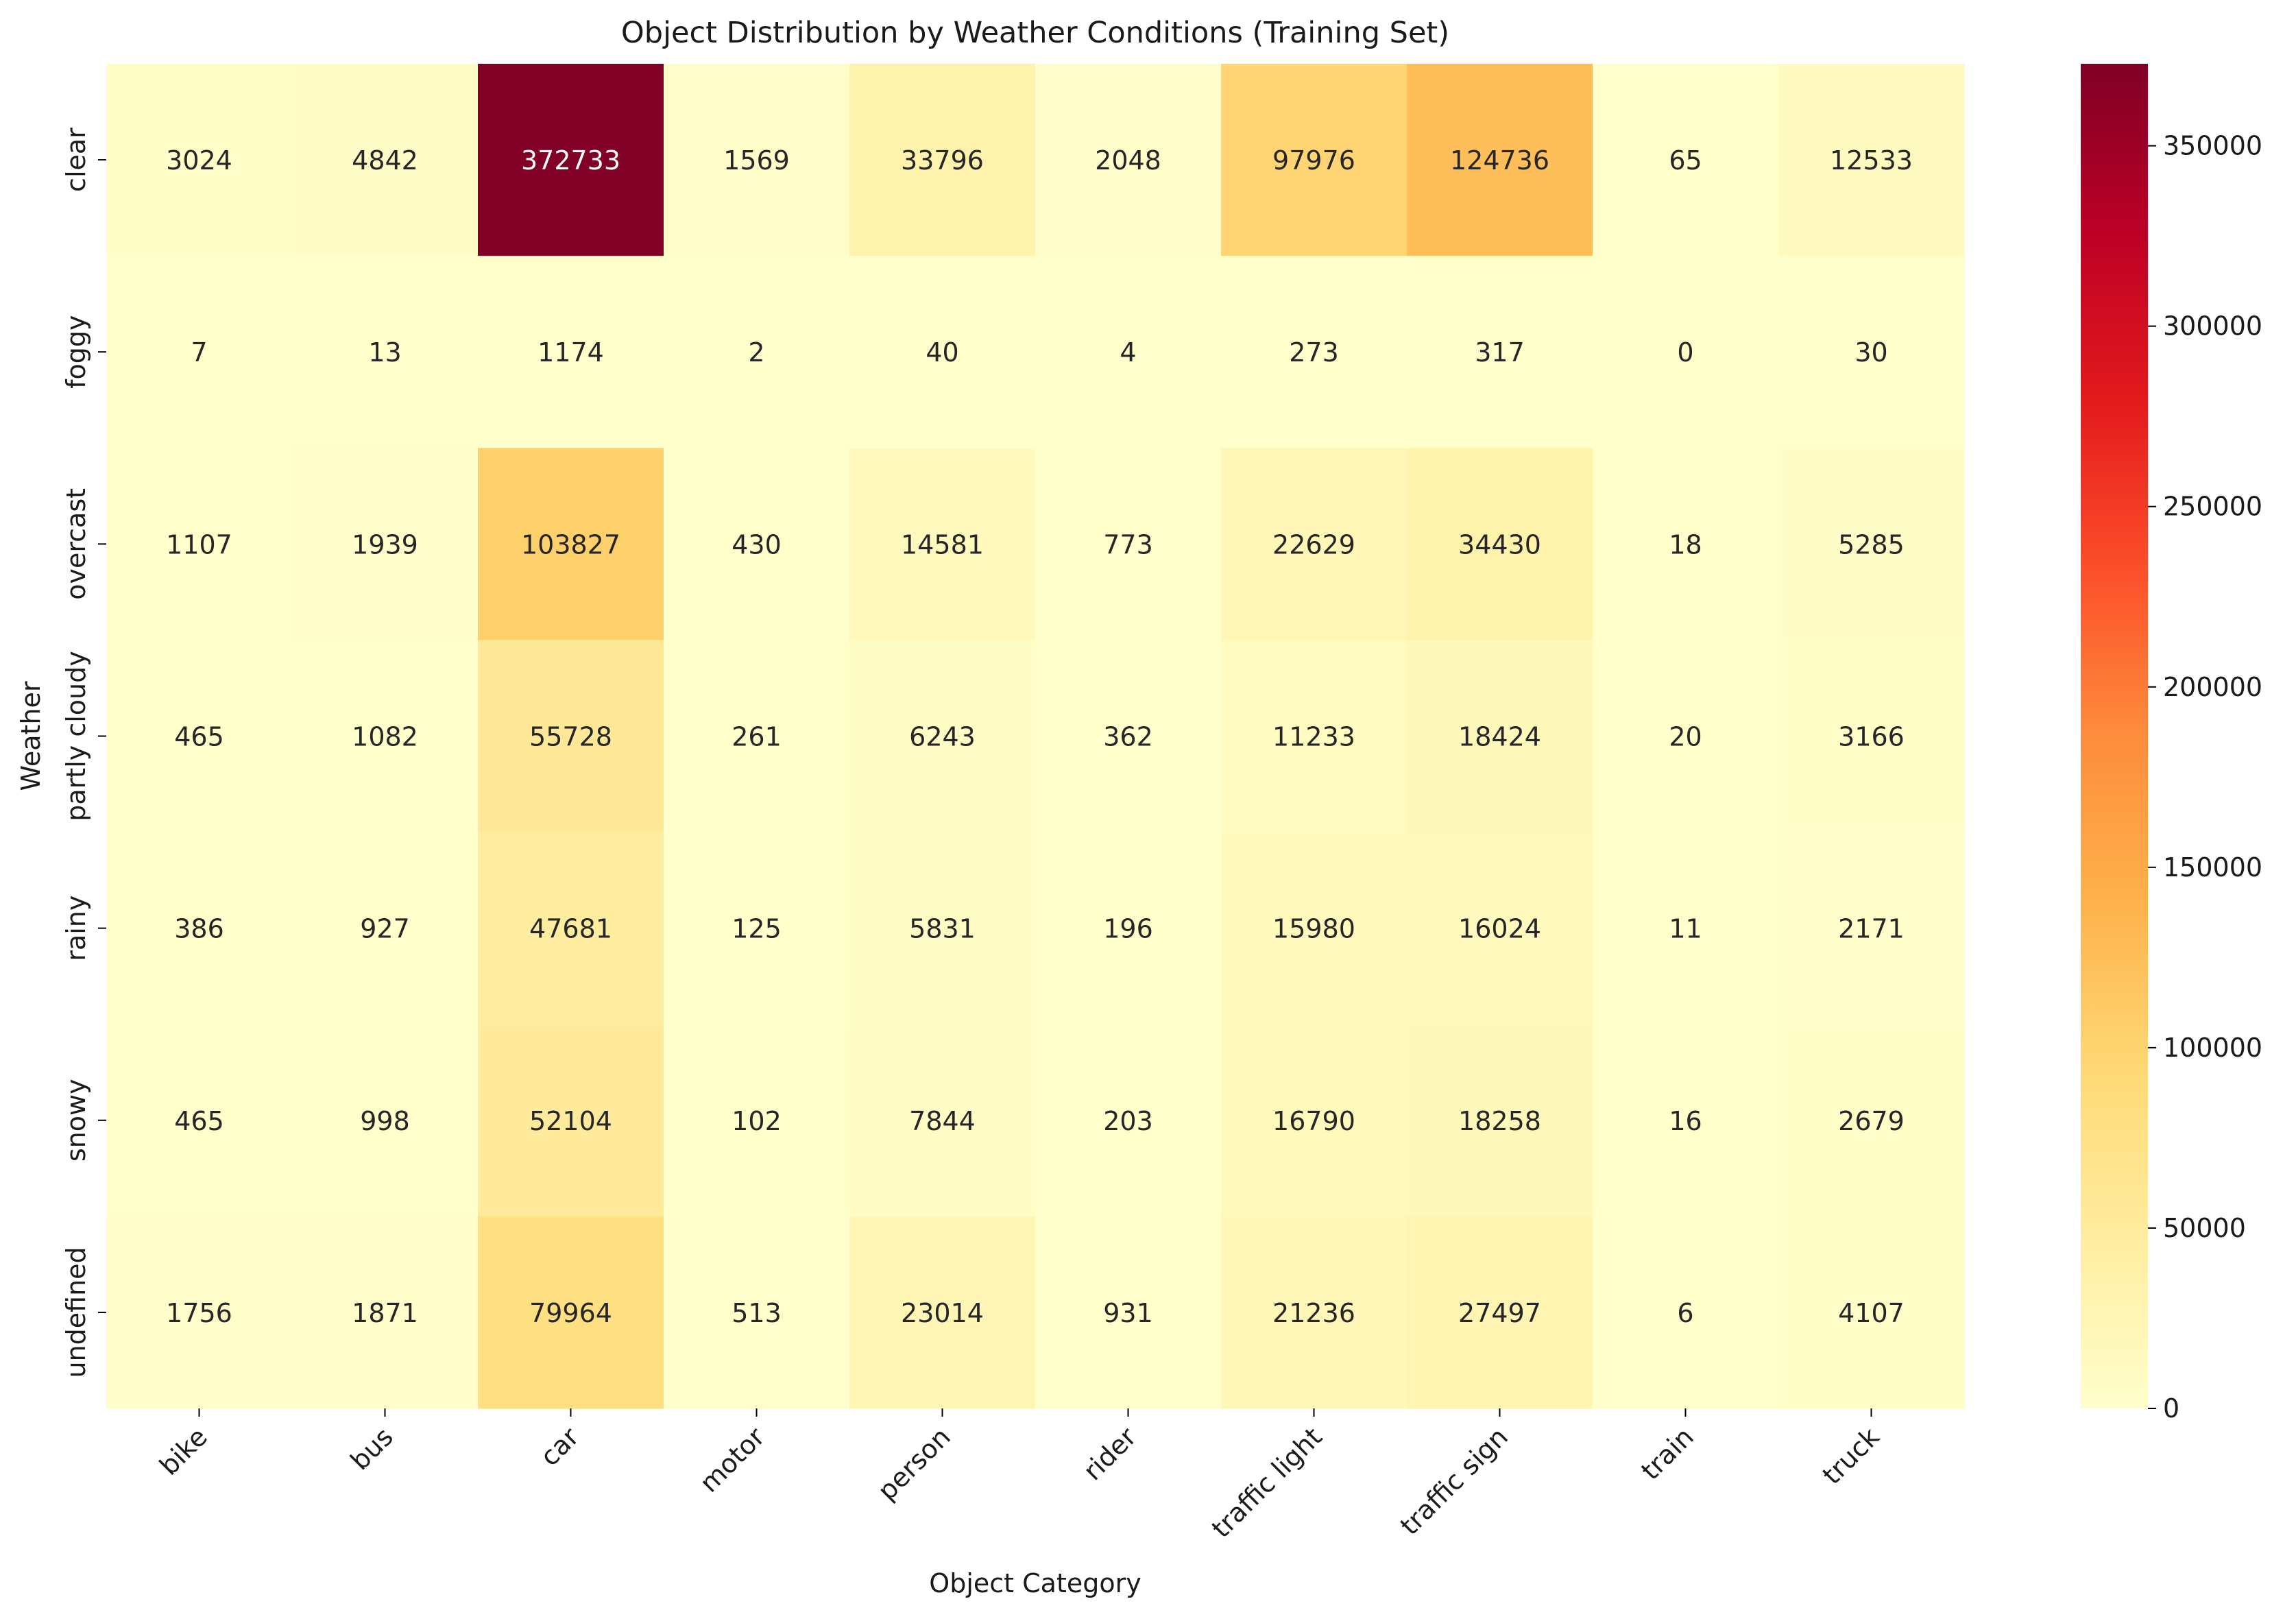 This screenshot has width=2296, height=1621. What do you see at coordinates (756, 352) in the screenshot?
I see `cell-value-label: 2` at bounding box center [756, 352].